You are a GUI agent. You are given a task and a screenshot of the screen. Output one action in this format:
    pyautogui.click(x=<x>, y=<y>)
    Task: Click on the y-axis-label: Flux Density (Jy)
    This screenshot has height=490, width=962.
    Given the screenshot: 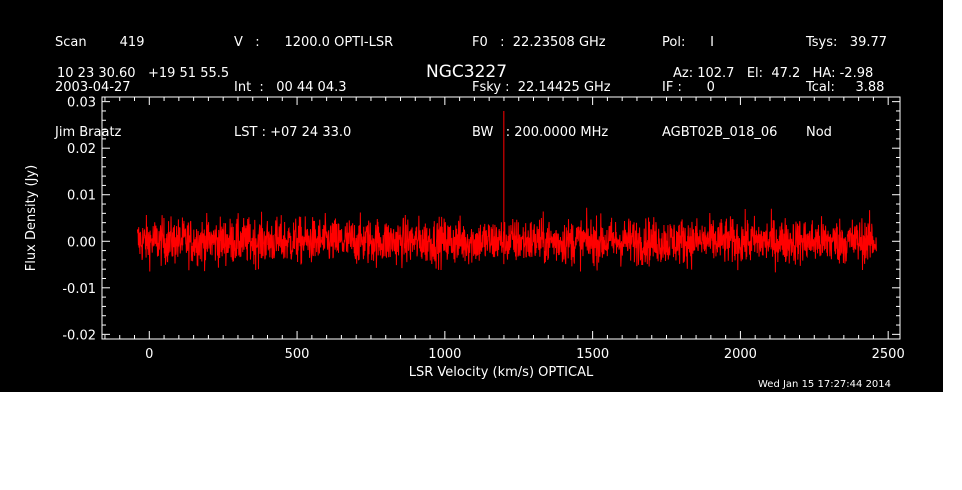 What is the action you would take?
    pyautogui.click(x=31, y=218)
    